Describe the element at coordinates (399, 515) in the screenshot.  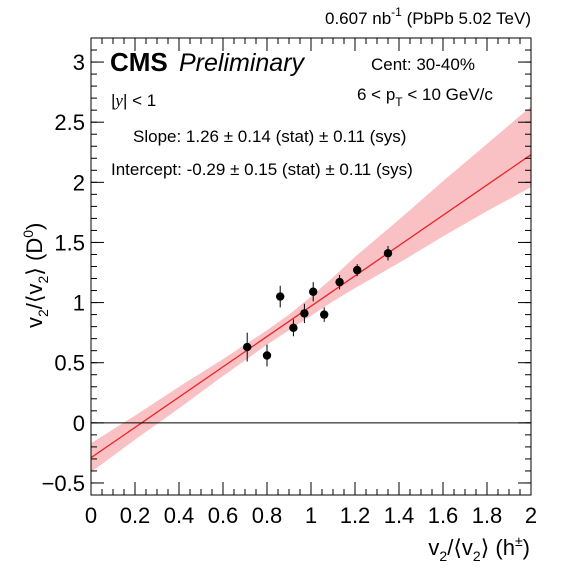
I see `x-tick-label-7: 1.4` at that location.